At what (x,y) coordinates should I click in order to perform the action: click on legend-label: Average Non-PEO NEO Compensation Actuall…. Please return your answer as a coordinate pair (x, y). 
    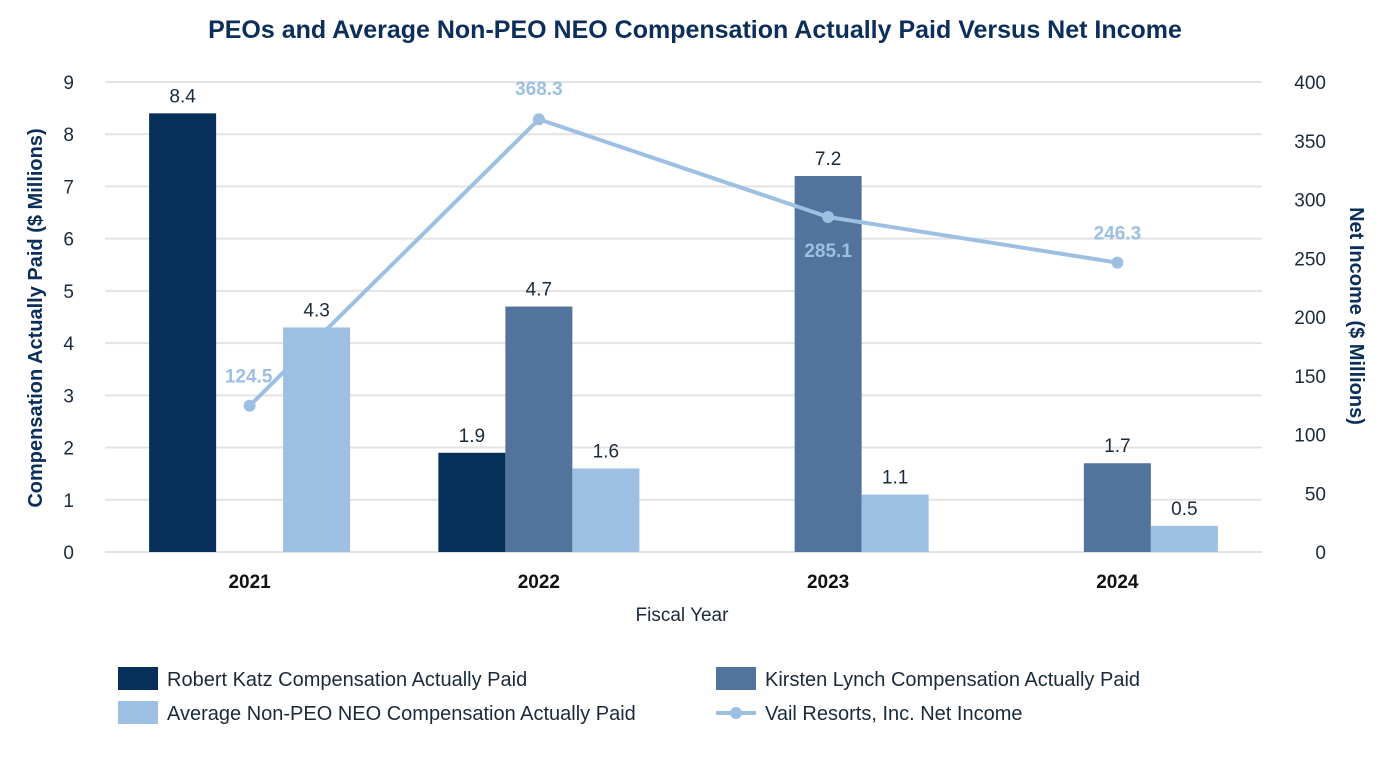
    Looking at the image, I should click on (401, 714).